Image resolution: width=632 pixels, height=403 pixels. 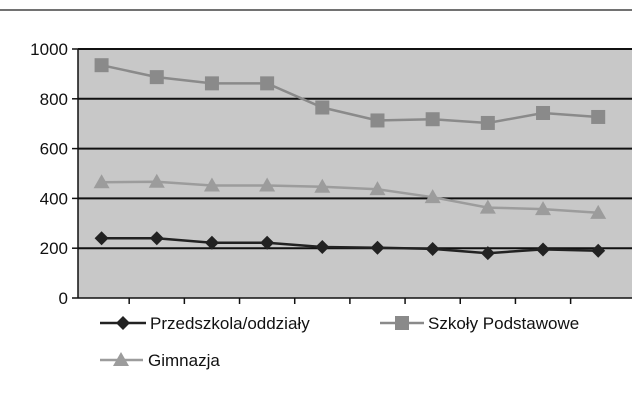 I want to click on legend-item-gimnazja: Gimnazja, so click(x=160, y=360).